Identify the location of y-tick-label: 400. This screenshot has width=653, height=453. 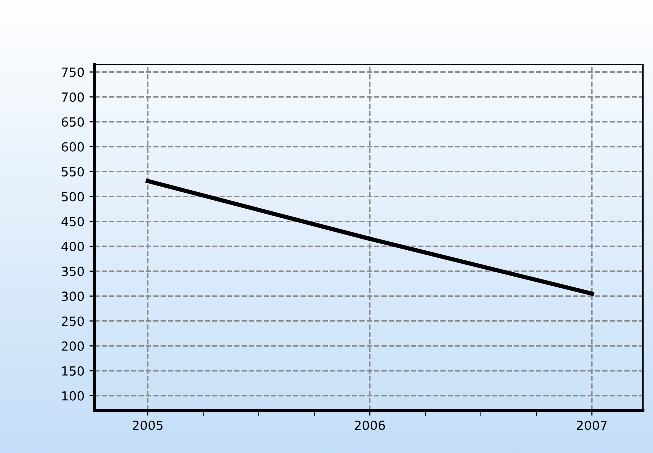
(73, 247).